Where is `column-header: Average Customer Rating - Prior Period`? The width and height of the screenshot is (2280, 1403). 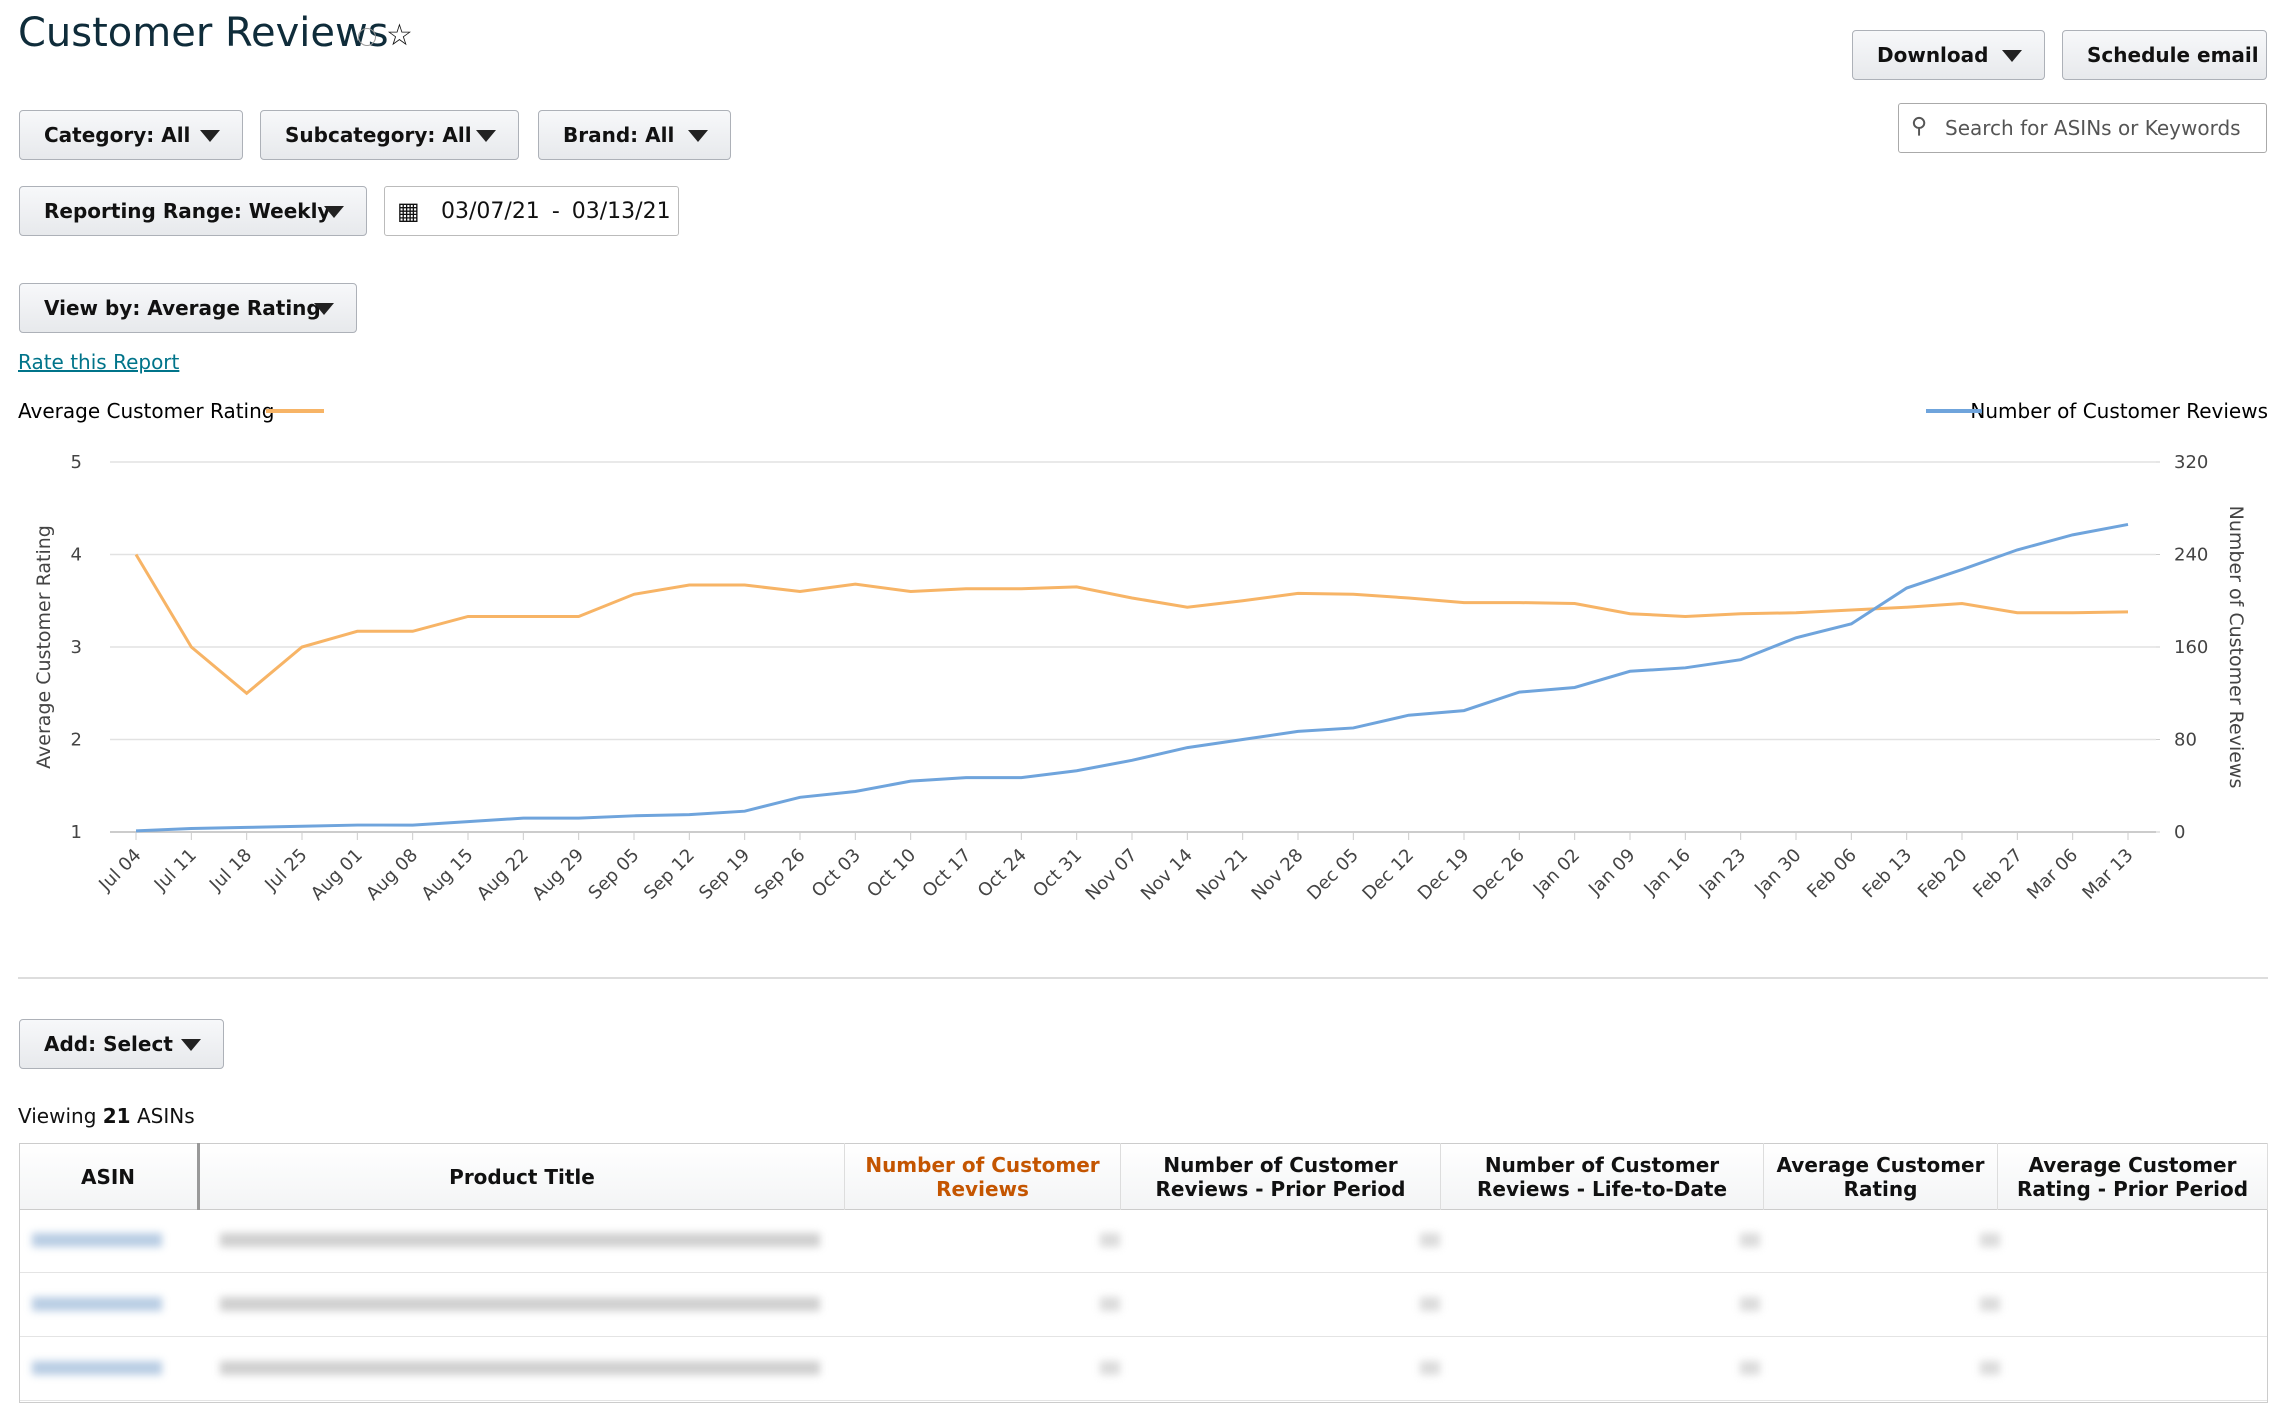 column-header: Average Customer Rating - Prior Period is located at coordinates (2133, 1176).